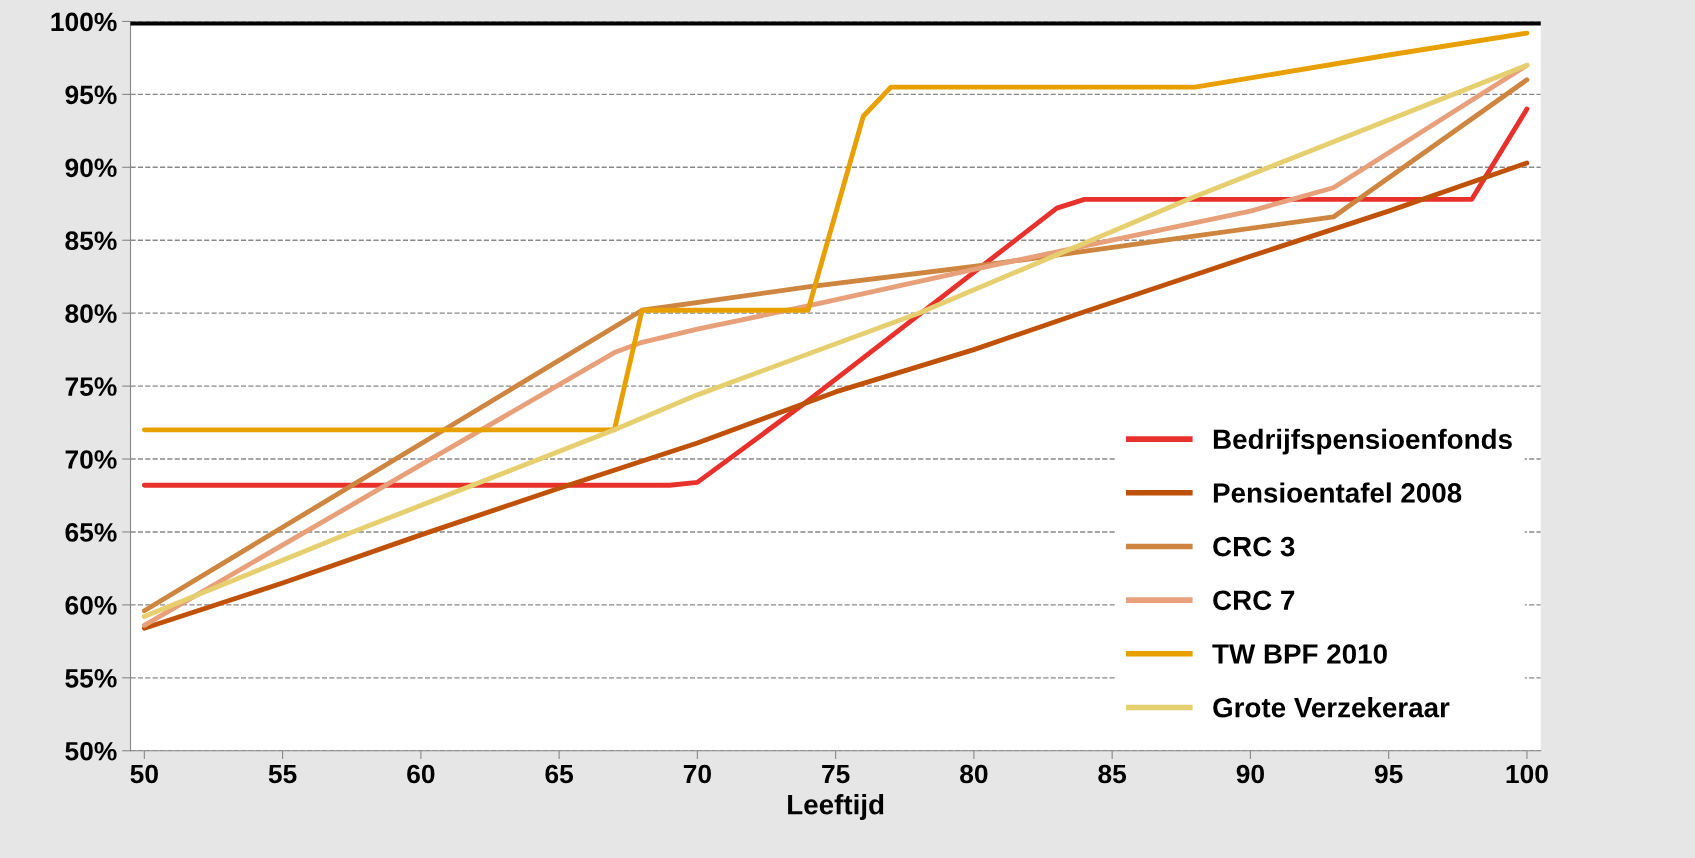 The height and width of the screenshot is (858, 1695). I want to click on legend-label: TW BPF 2010, so click(1299, 654).